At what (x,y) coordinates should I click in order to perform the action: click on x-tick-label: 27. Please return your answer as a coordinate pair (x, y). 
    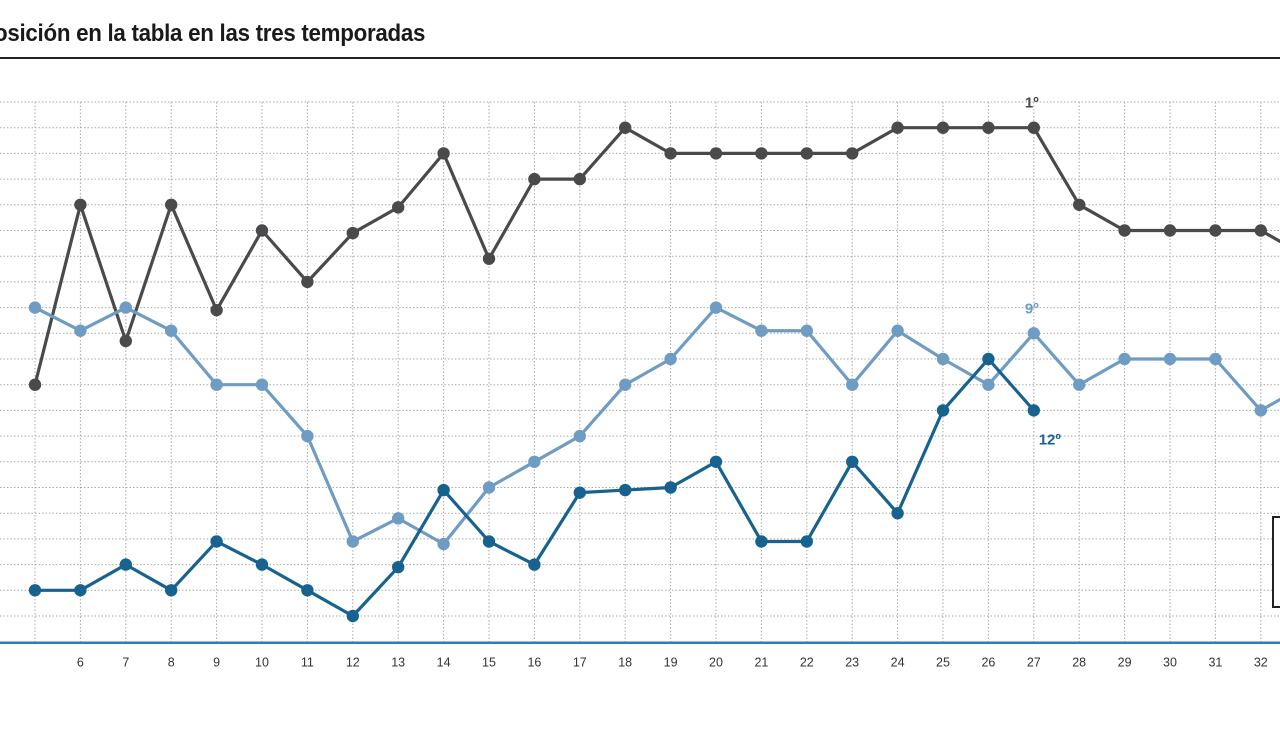
    Looking at the image, I should click on (1034, 663).